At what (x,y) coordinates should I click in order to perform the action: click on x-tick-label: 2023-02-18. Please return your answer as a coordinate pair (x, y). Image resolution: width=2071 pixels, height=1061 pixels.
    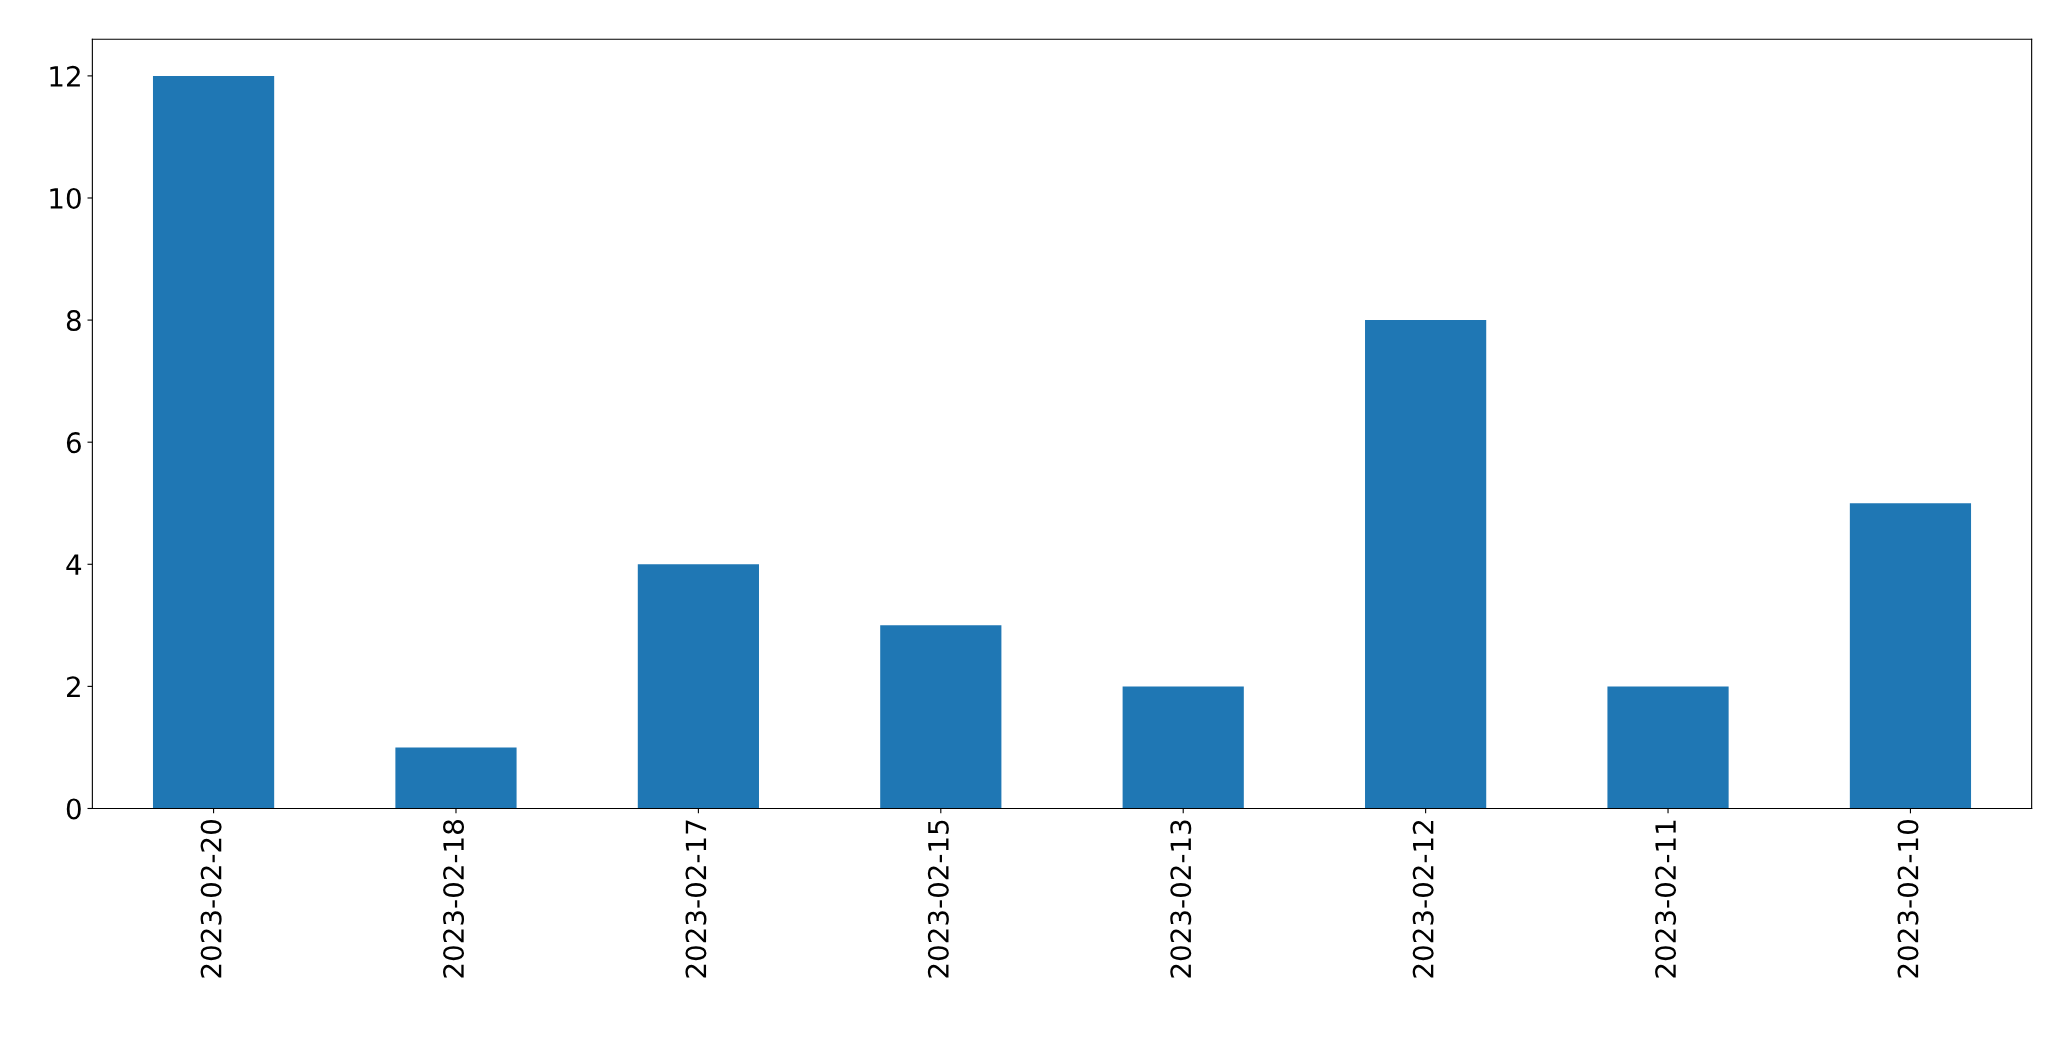
    Looking at the image, I should click on (454, 899).